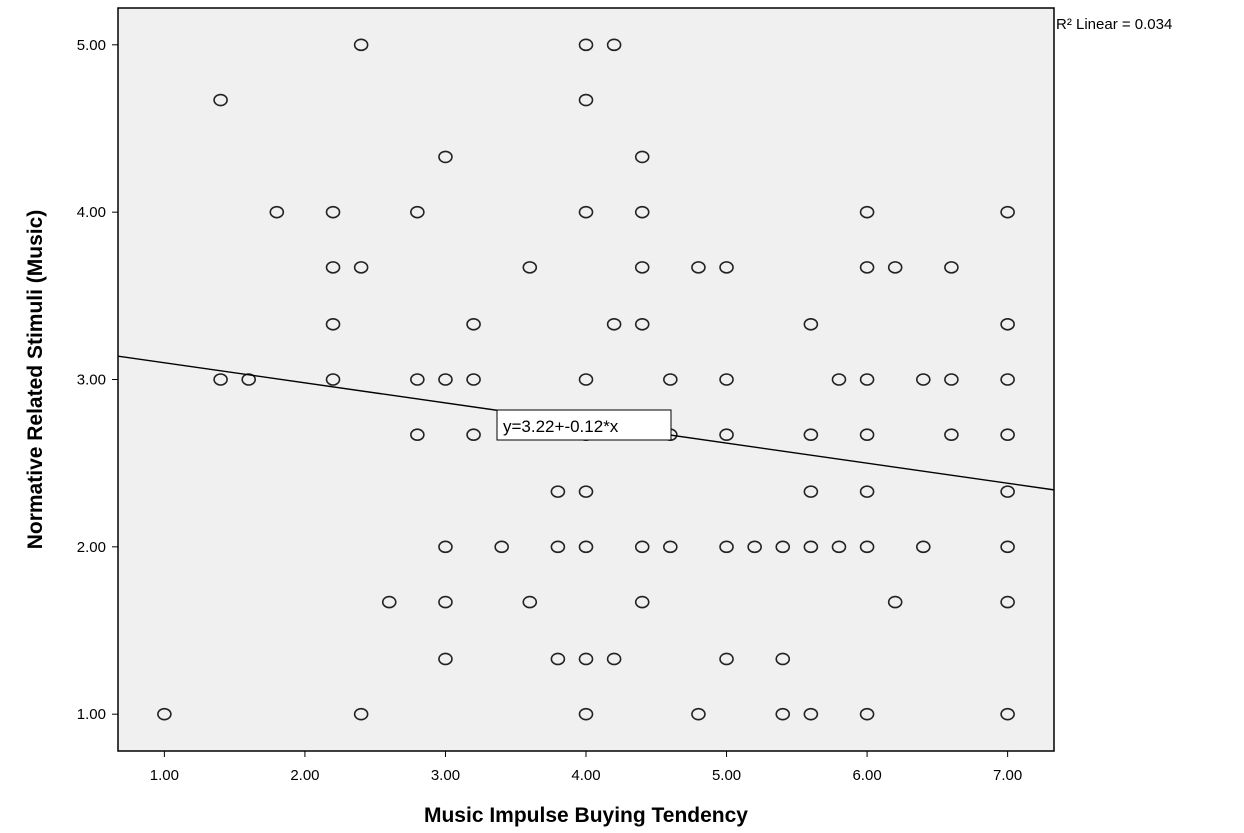  Describe the element at coordinates (1007, 775) in the screenshot. I see `x-tick-label: 7.00` at that location.